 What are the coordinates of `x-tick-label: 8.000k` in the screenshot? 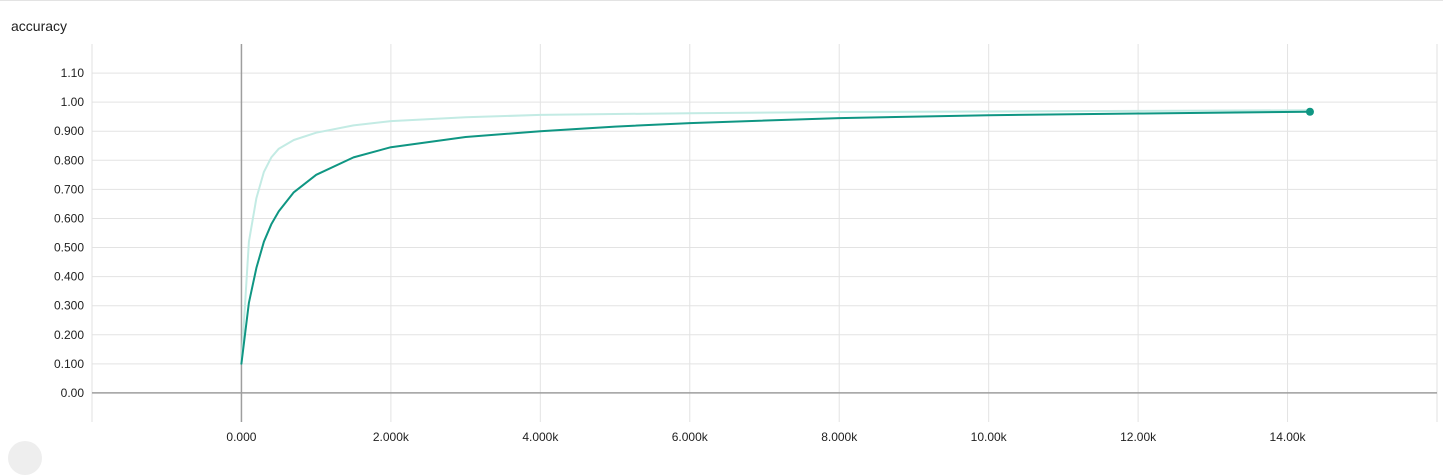 It's located at (839, 437).